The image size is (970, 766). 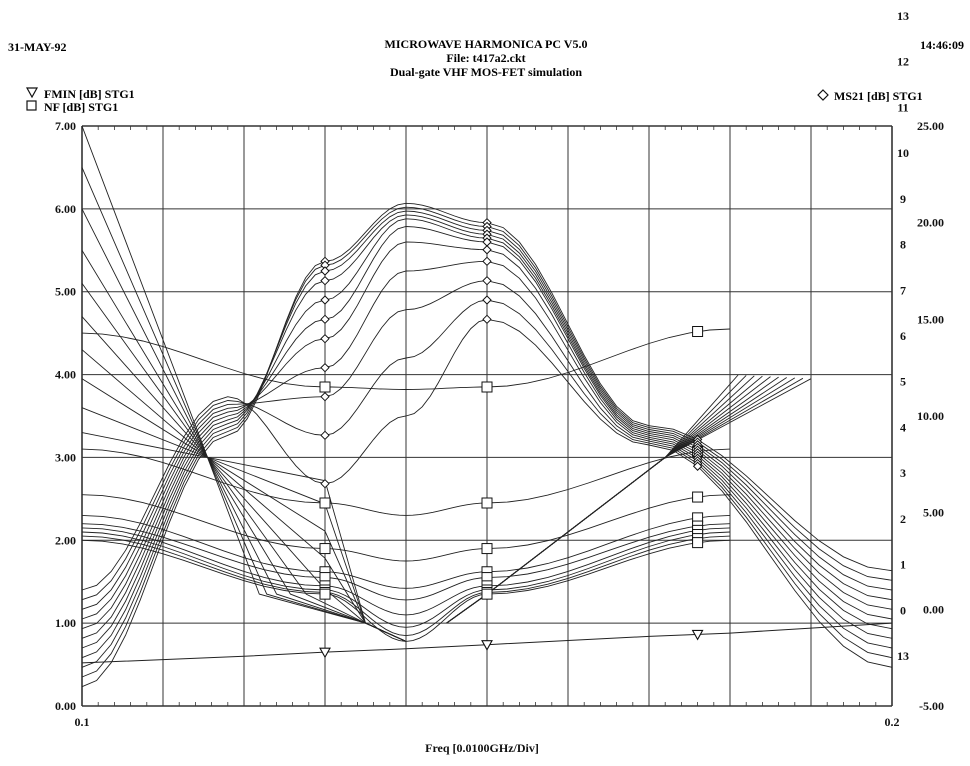 I want to click on ms21-legend-marker, so click(x=823, y=95).